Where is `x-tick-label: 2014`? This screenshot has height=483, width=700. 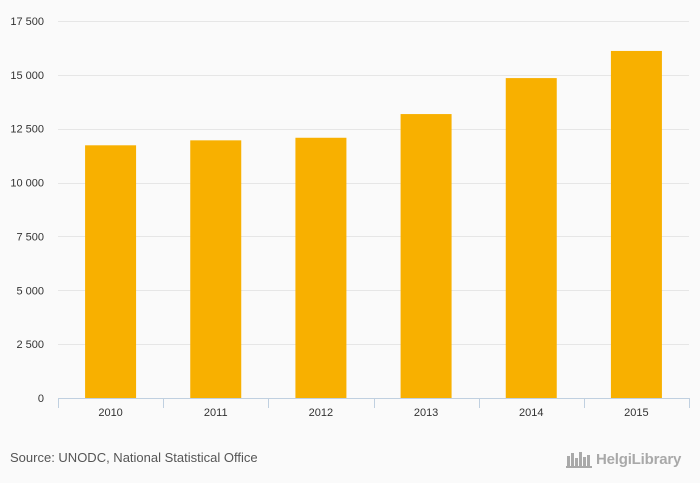
x-tick-label: 2014 is located at coordinates (531, 413).